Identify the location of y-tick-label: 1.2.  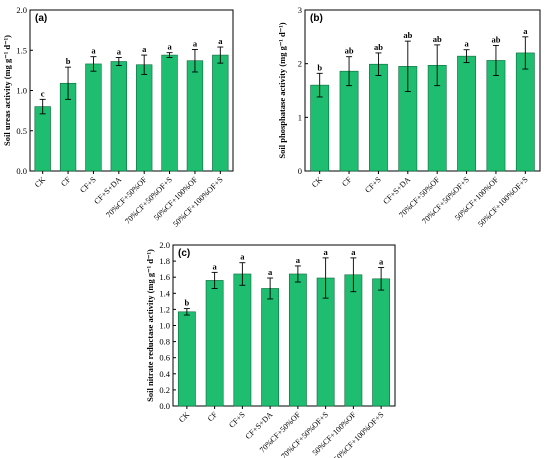
(164, 309).